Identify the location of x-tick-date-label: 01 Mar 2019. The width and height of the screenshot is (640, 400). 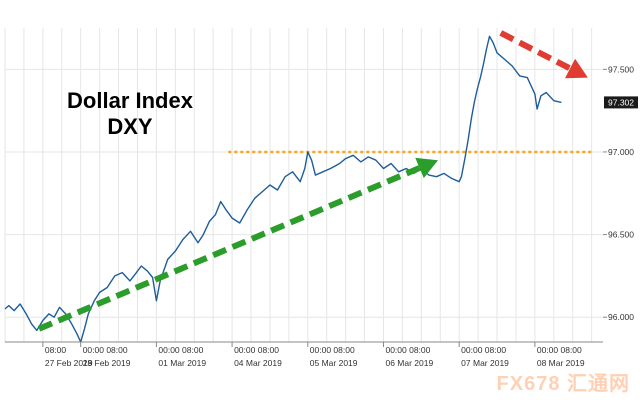
(182, 363).